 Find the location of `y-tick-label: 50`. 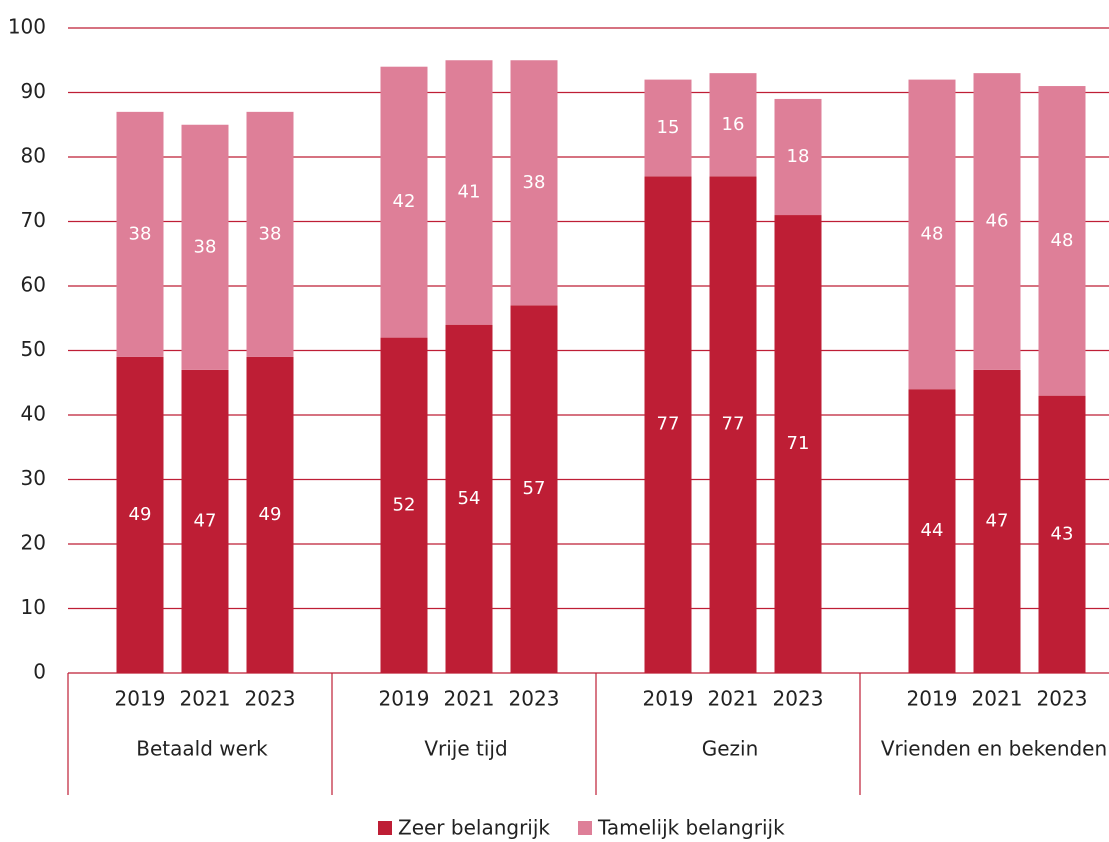

y-tick-label: 50 is located at coordinates (33, 349).